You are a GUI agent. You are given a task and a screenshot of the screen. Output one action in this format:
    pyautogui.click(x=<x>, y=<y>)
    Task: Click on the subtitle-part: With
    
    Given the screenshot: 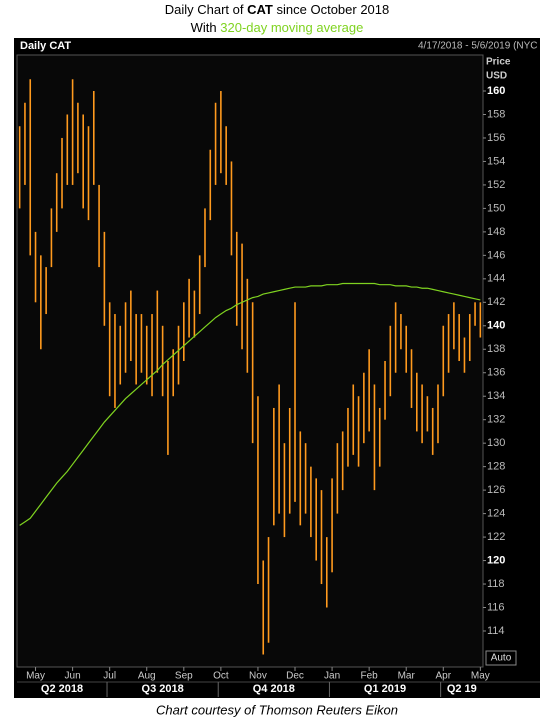 What is the action you would take?
    pyautogui.click(x=204, y=27)
    